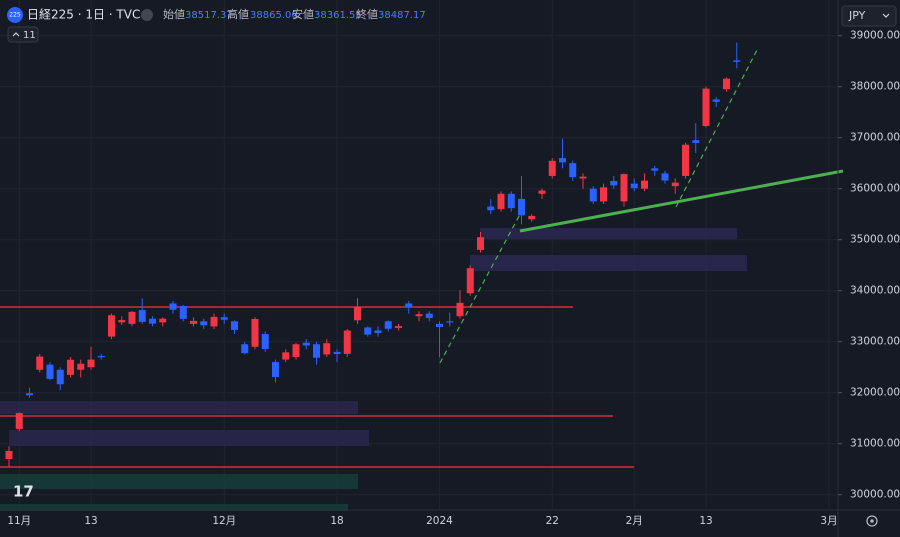 The image size is (900, 537). Describe the element at coordinates (875, 291) in the screenshot. I see `y-tick-label: 34000.00` at that location.